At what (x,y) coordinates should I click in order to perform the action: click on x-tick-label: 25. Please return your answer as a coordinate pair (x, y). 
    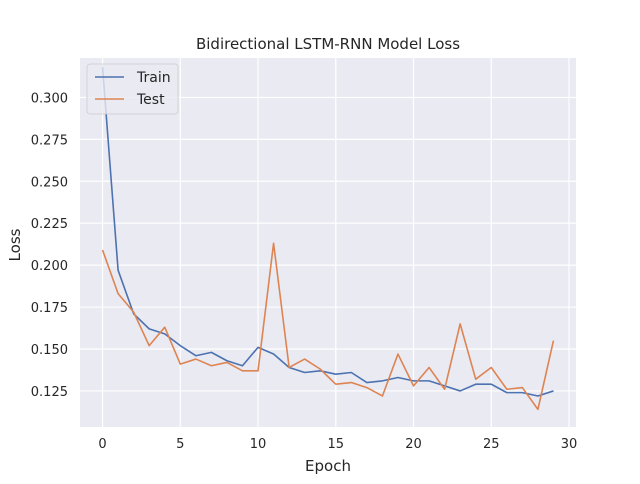
    Looking at the image, I should click on (491, 444).